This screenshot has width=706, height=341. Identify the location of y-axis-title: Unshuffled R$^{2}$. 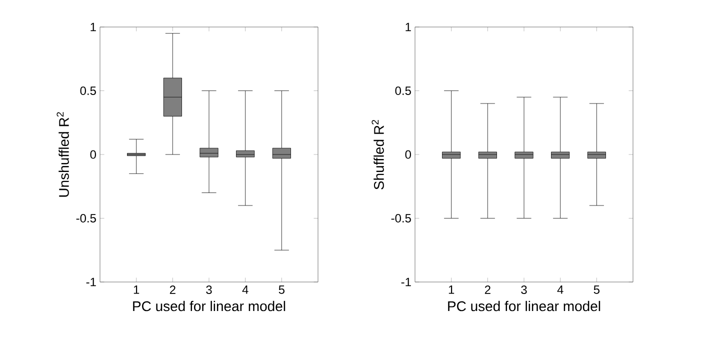
(62, 154).